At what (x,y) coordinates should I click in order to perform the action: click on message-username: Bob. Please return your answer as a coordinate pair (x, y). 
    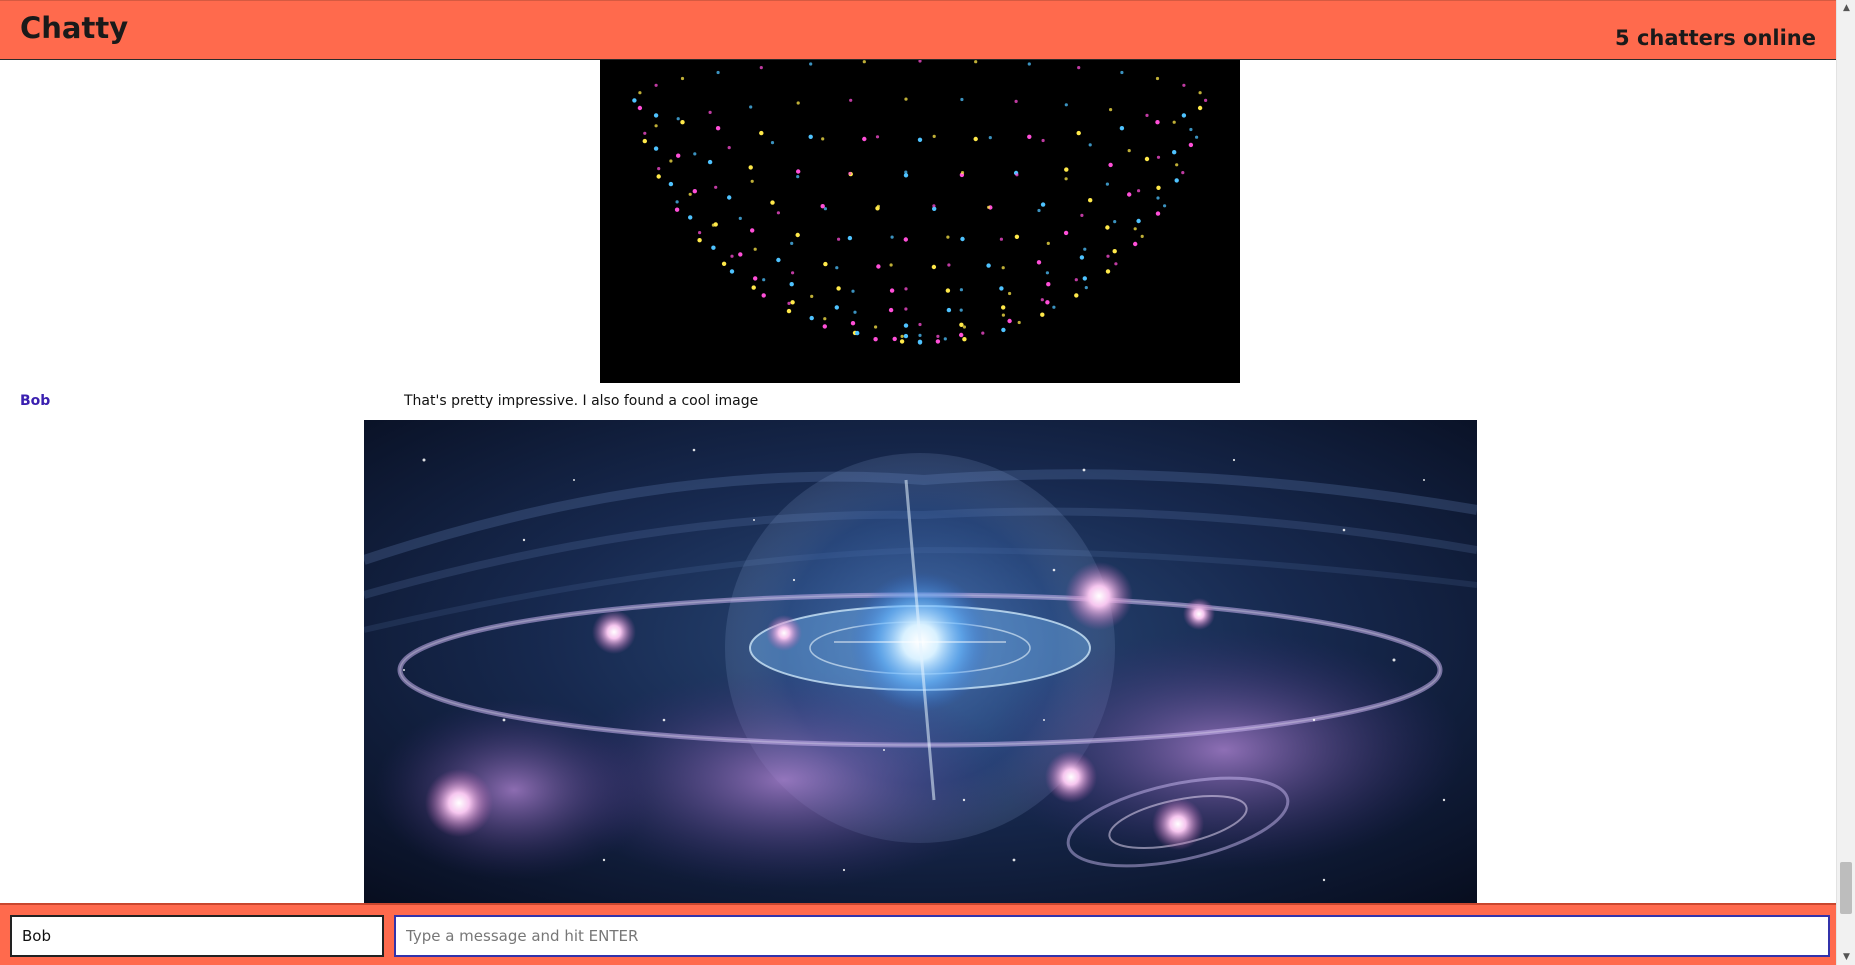
    Looking at the image, I should click on (35, 401).